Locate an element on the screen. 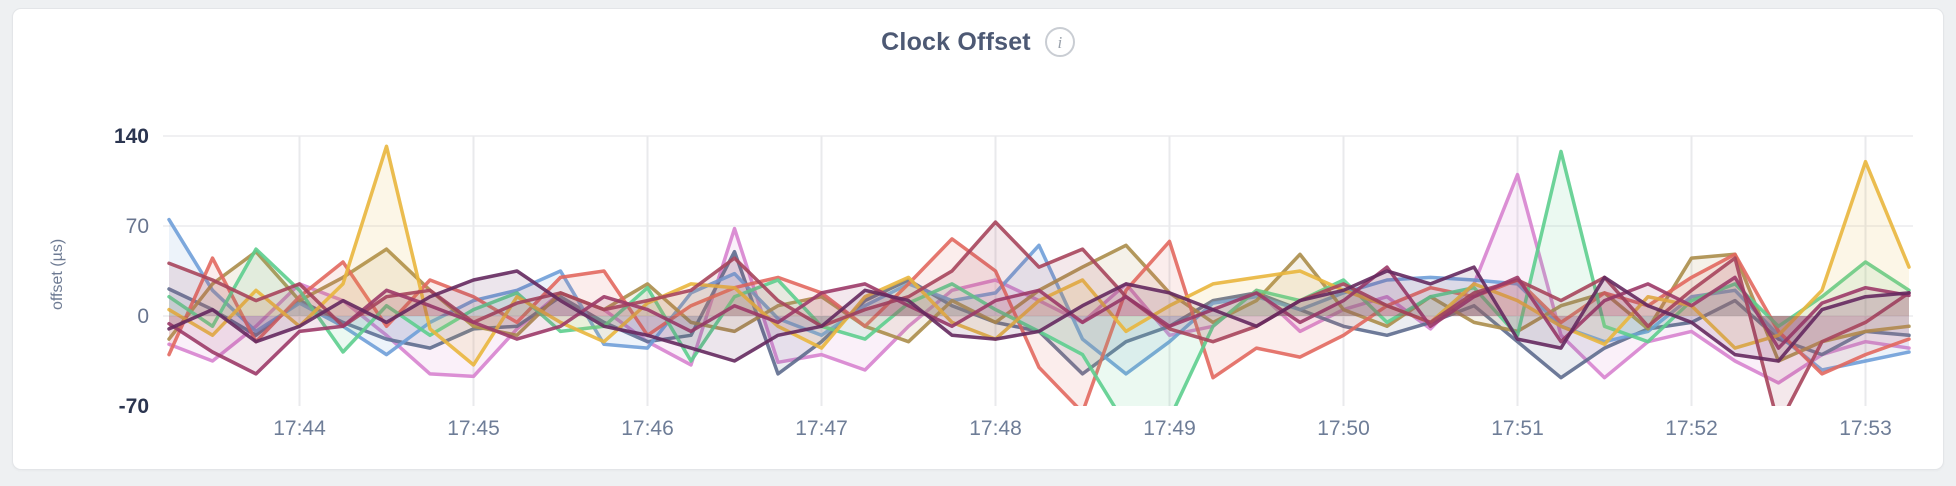 This screenshot has width=1956, height=486. x-tick-label: 17:44 is located at coordinates (299, 428).